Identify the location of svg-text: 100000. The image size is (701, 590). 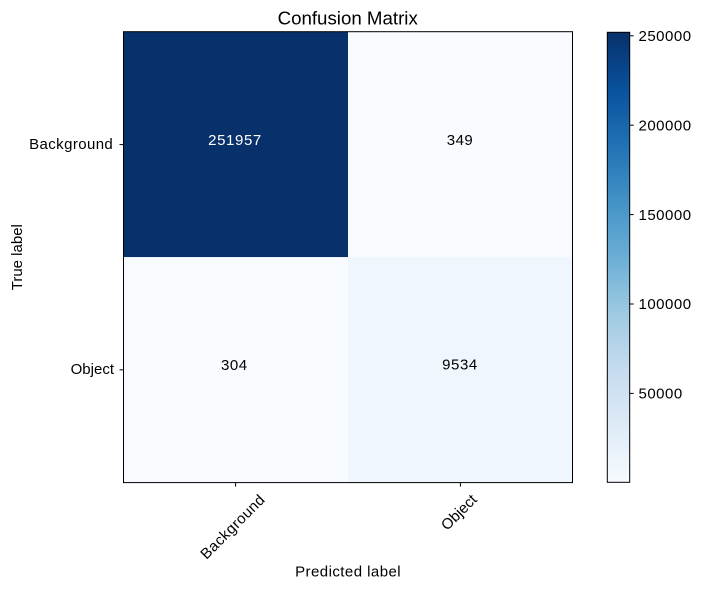
(665, 304).